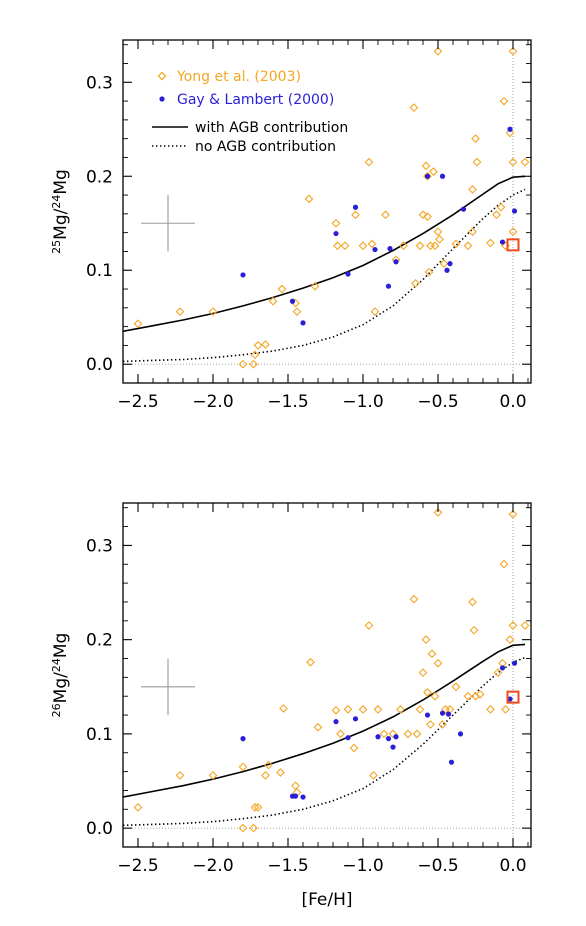  I want to click on legend-label-with-agb: with AGB contribution, so click(271, 128).